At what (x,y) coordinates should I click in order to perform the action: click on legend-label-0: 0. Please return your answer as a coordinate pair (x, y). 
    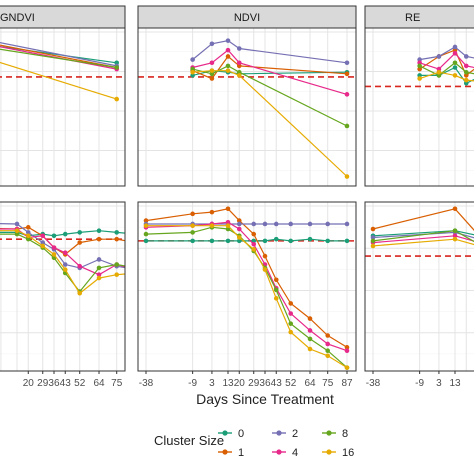
    Looking at the image, I should click on (241, 434).